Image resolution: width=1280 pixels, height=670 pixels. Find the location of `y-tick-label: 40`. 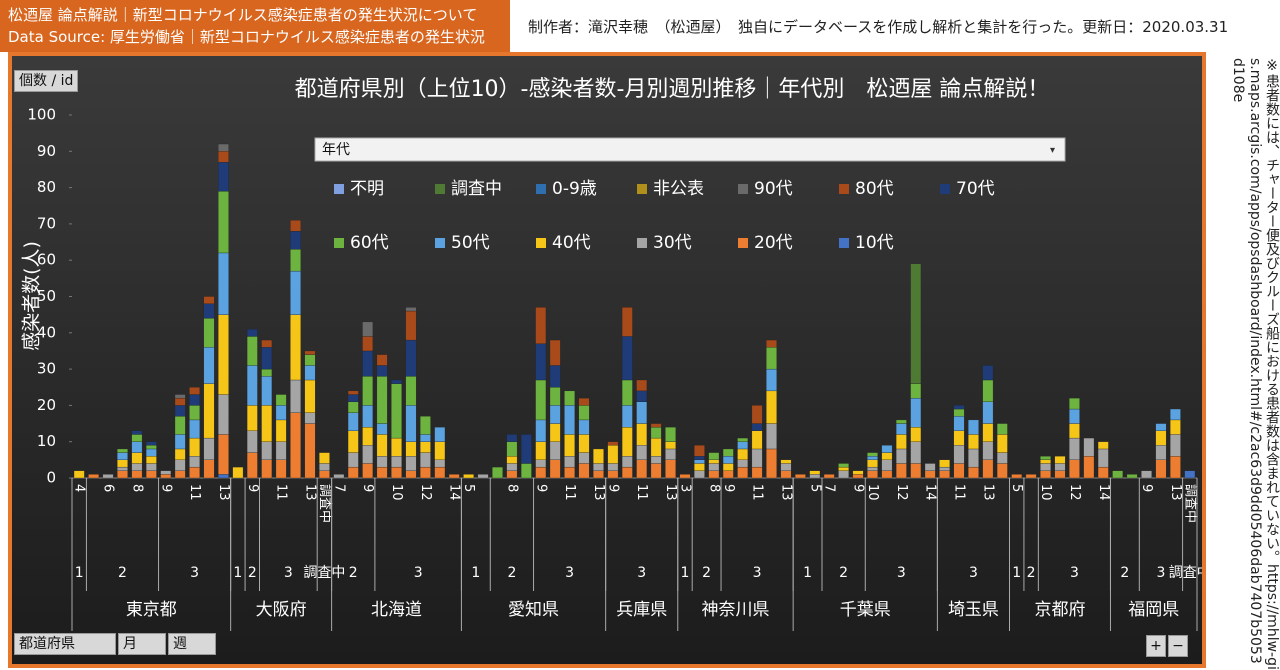

y-tick-label: 40 is located at coordinates (46, 332).